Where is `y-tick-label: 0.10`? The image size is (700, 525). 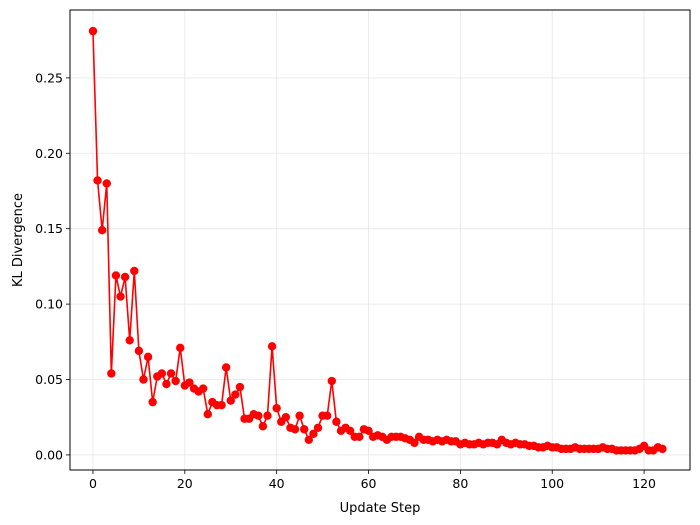
y-tick-label: 0.10 is located at coordinates (49, 304).